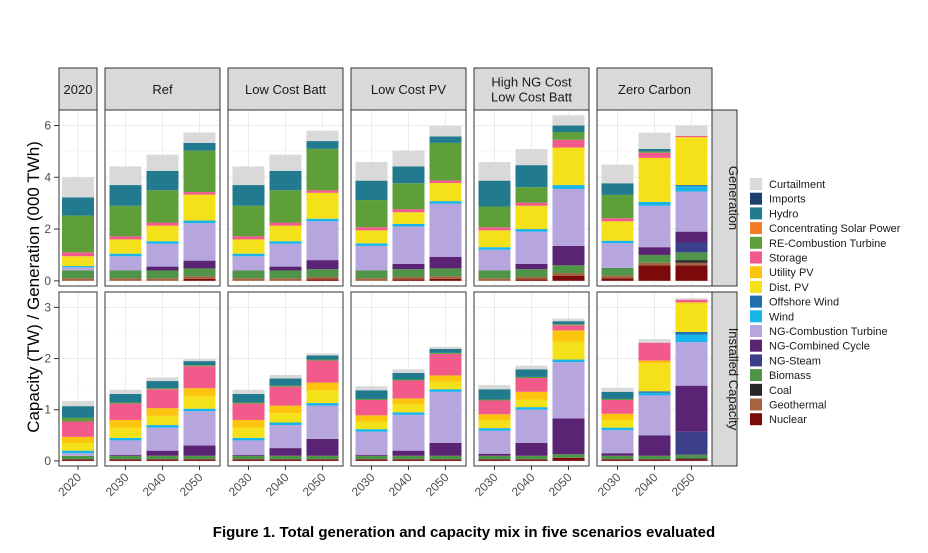  What do you see at coordinates (47, 461) in the screenshot?
I see `y-tick-label: 0` at bounding box center [47, 461].